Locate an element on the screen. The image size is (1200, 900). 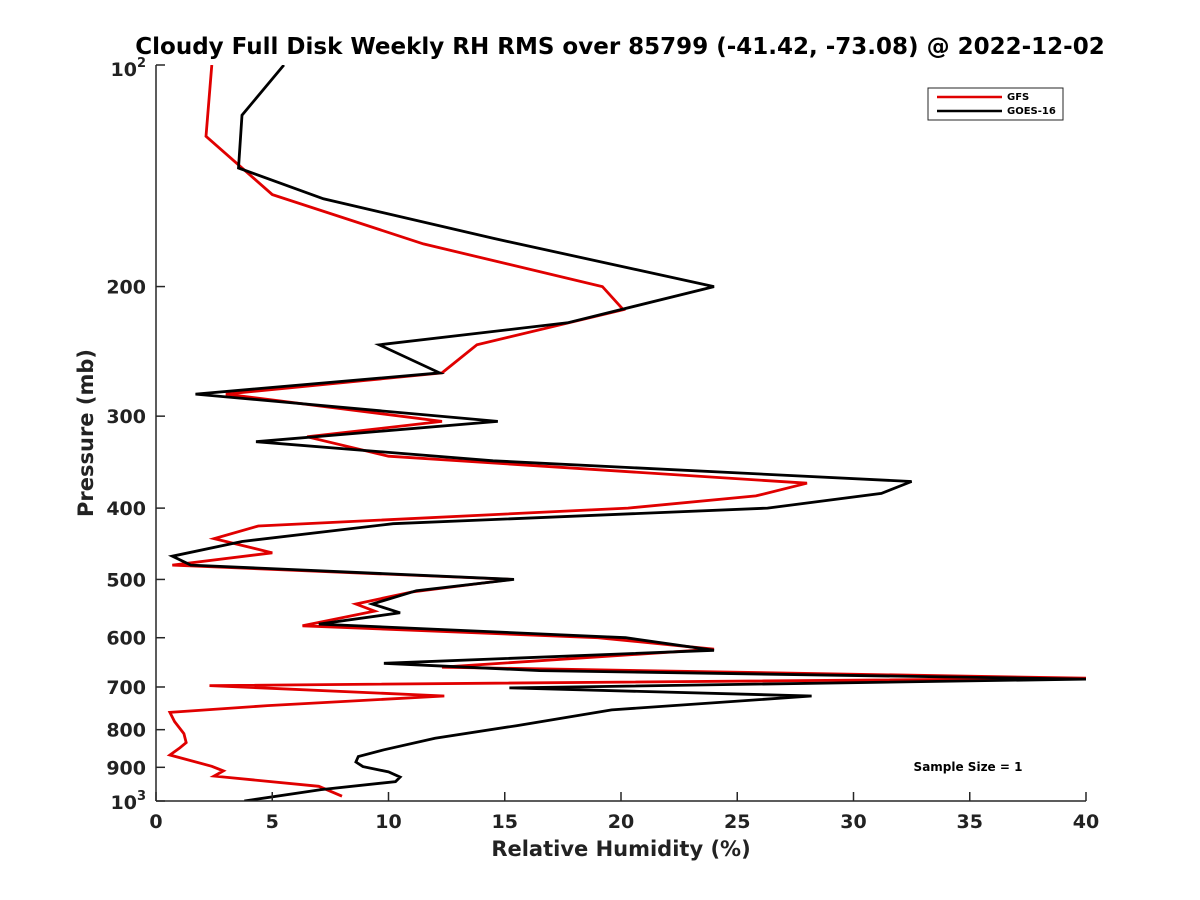
x-tick-label: 15 is located at coordinates (505, 822).